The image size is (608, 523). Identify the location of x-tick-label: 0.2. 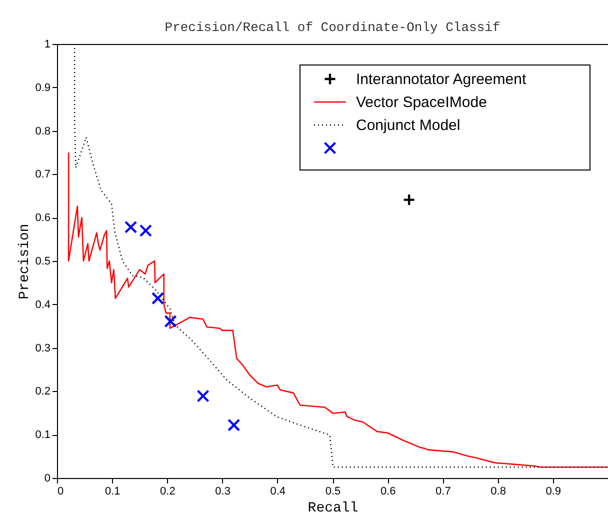
(168, 492).